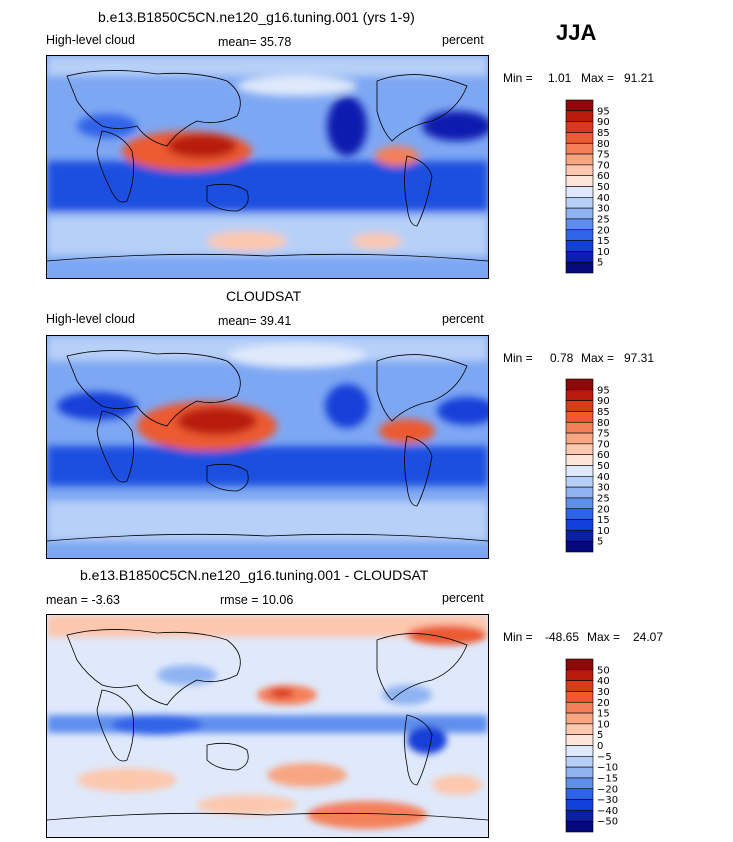 The height and width of the screenshot is (842, 733). What do you see at coordinates (463, 598) in the screenshot?
I see `panel-3-units-label: percent` at bounding box center [463, 598].